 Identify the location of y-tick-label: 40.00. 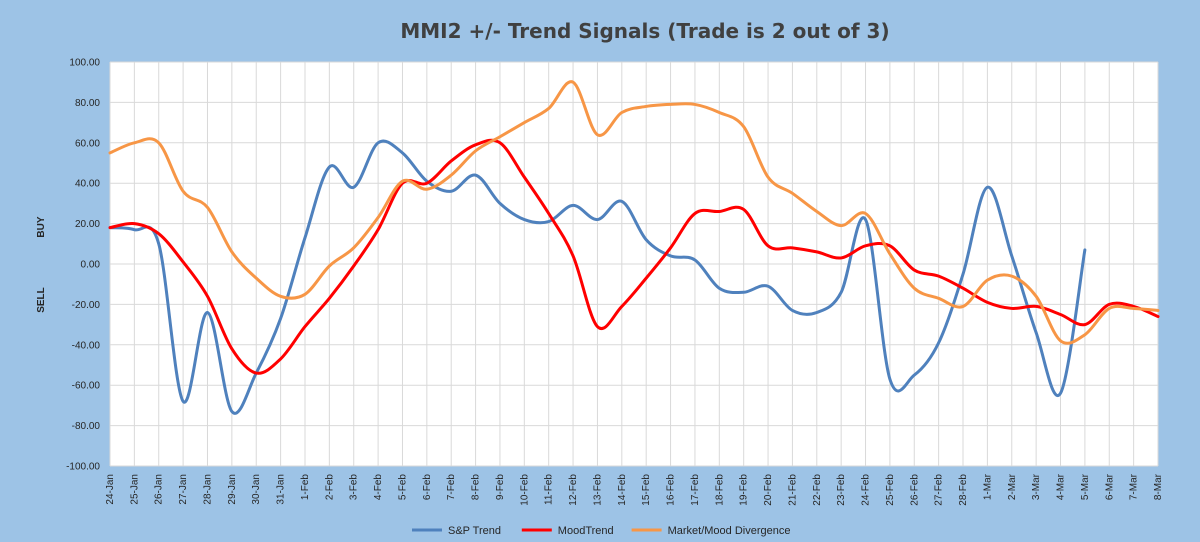
(87, 184).